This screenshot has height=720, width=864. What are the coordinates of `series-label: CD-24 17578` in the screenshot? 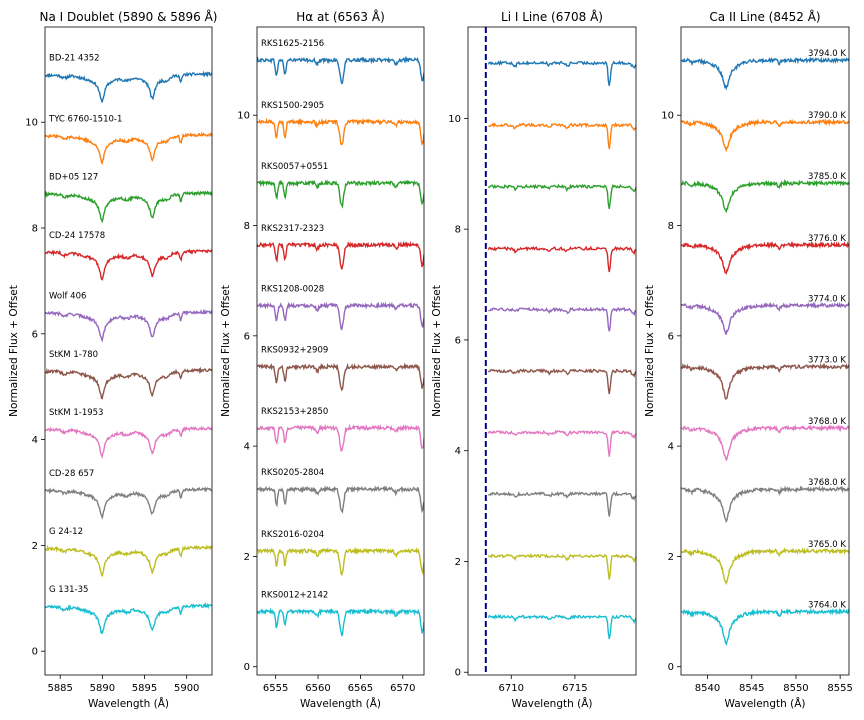 It's located at (77, 236).